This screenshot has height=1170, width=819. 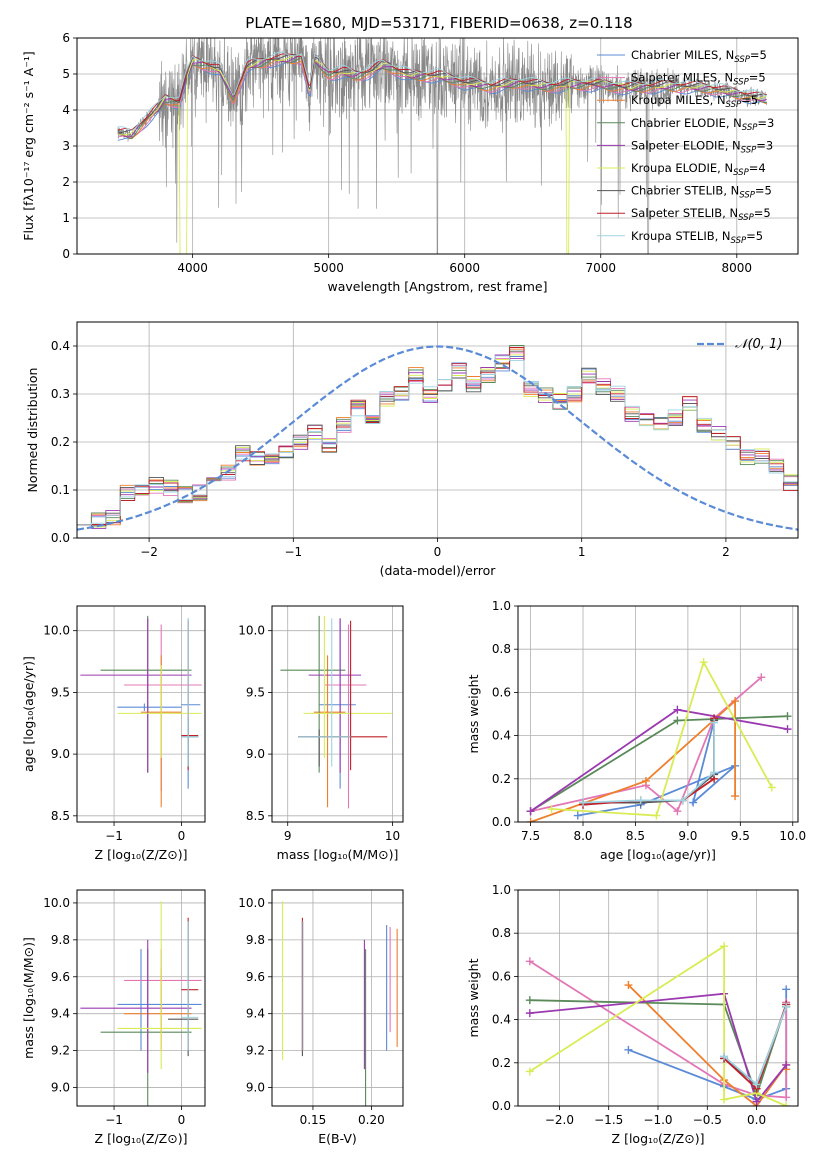 I want to click on x-axis-label: Z [log₁₀(Z/Z⊙)], so click(x=141, y=1138).